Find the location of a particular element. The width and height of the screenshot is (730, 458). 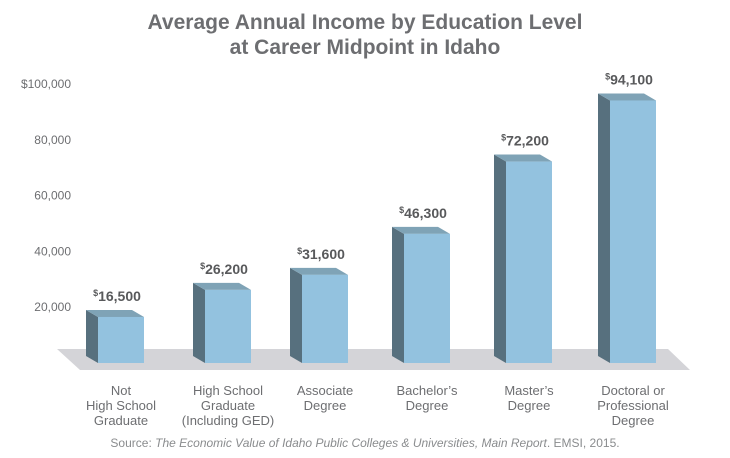

bar-value-label: $72,200 is located at coordinates (525, 141).